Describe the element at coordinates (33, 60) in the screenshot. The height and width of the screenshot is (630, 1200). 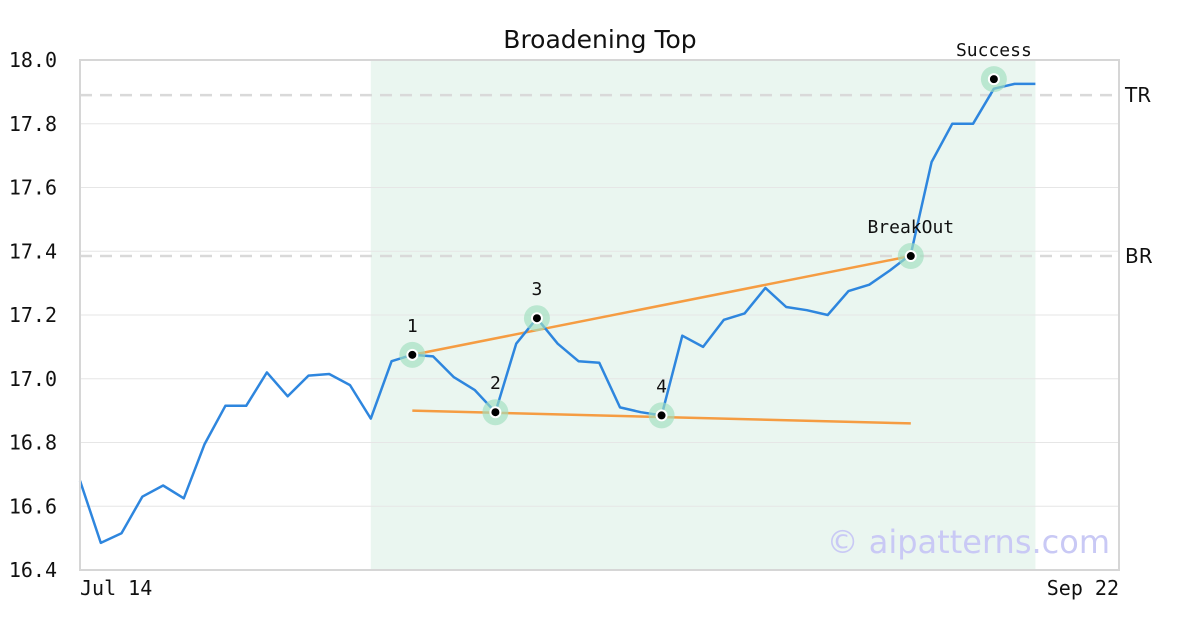
I see `y-tick-label: 18.0` at that location.